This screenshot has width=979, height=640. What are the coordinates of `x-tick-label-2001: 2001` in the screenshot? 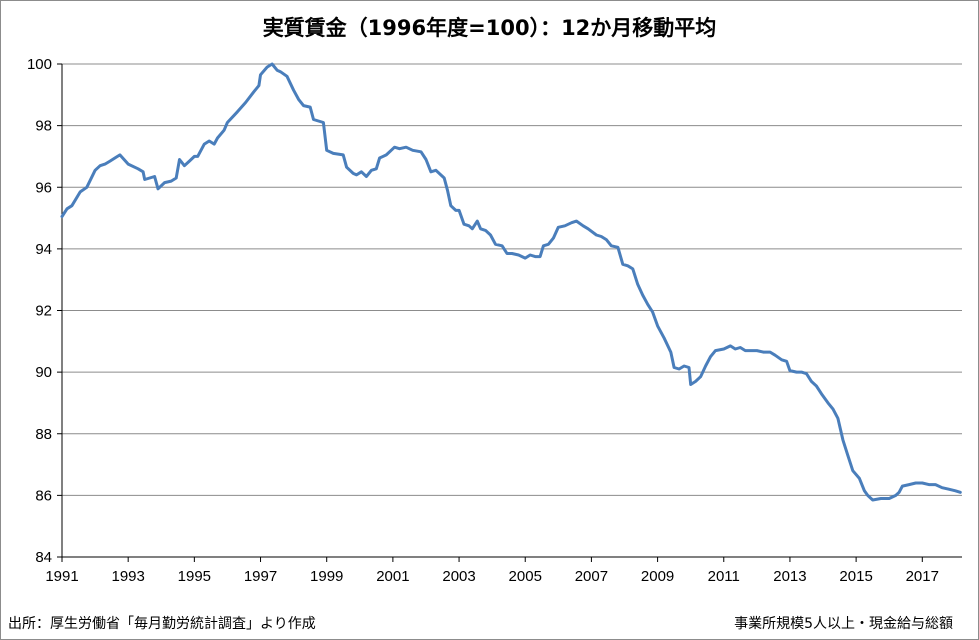 It's located at (392, 576).